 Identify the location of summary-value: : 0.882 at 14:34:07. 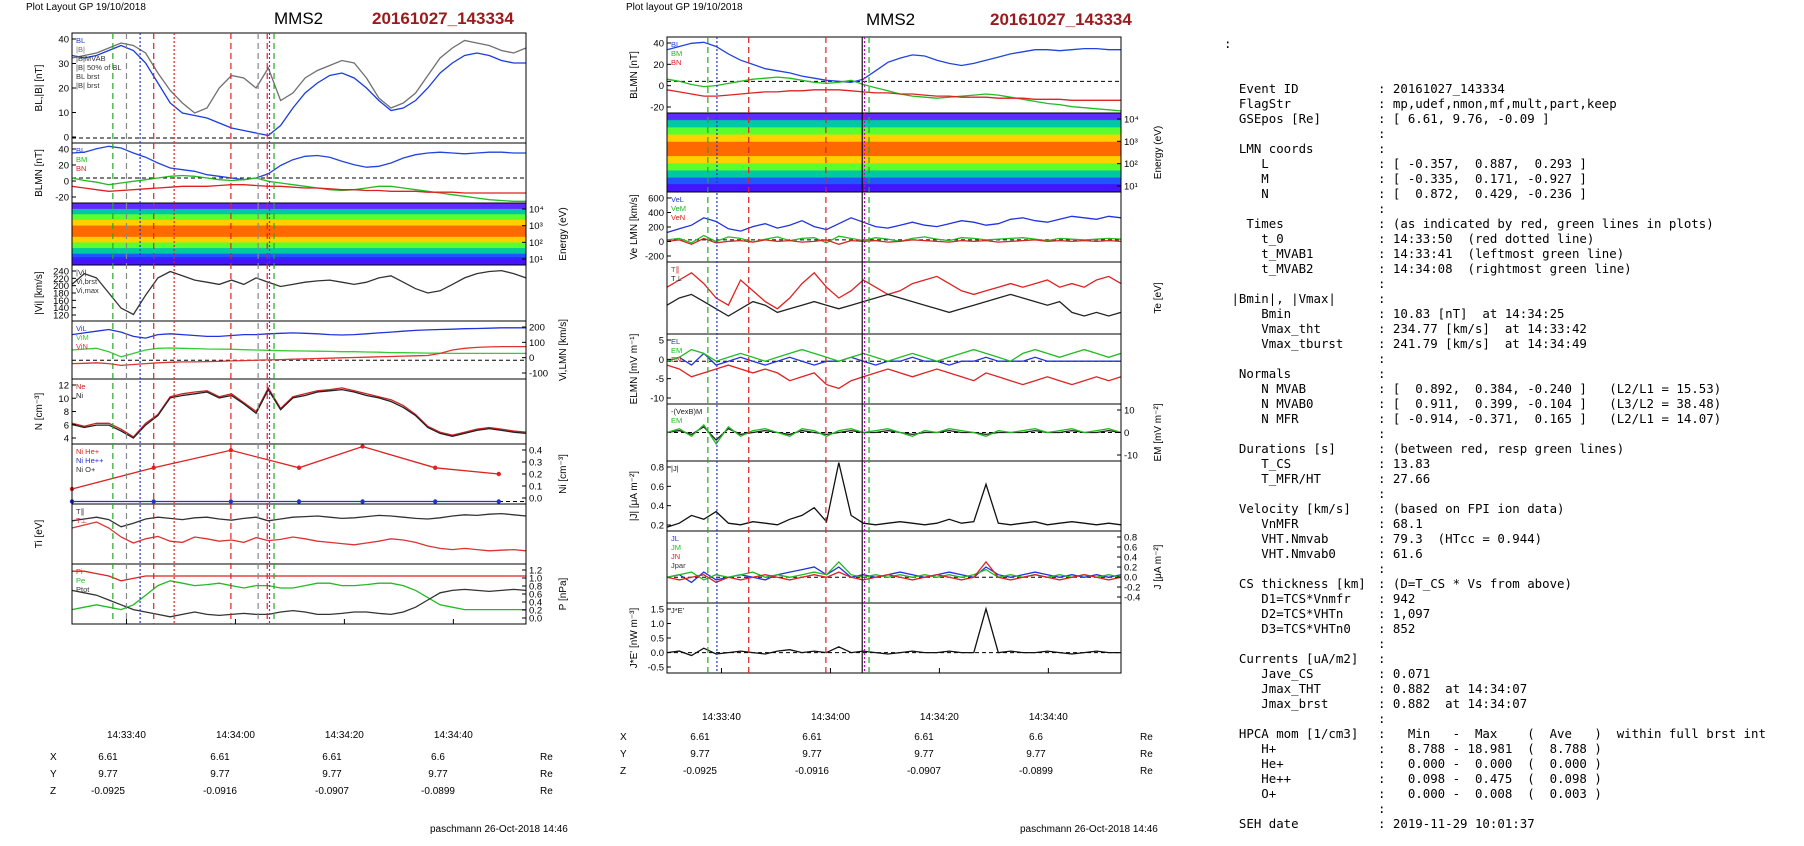
(1453, 688).